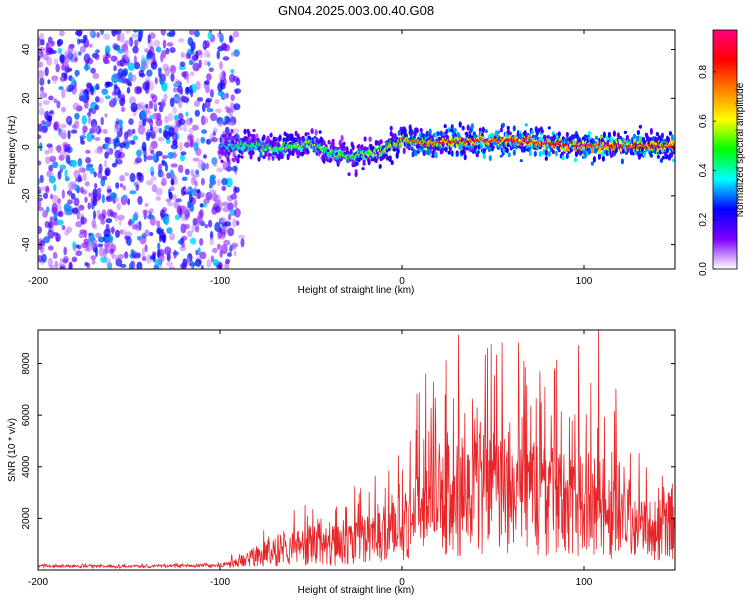  I want to click on spectrogram-y-tick-label: -20, so click(26, 195).